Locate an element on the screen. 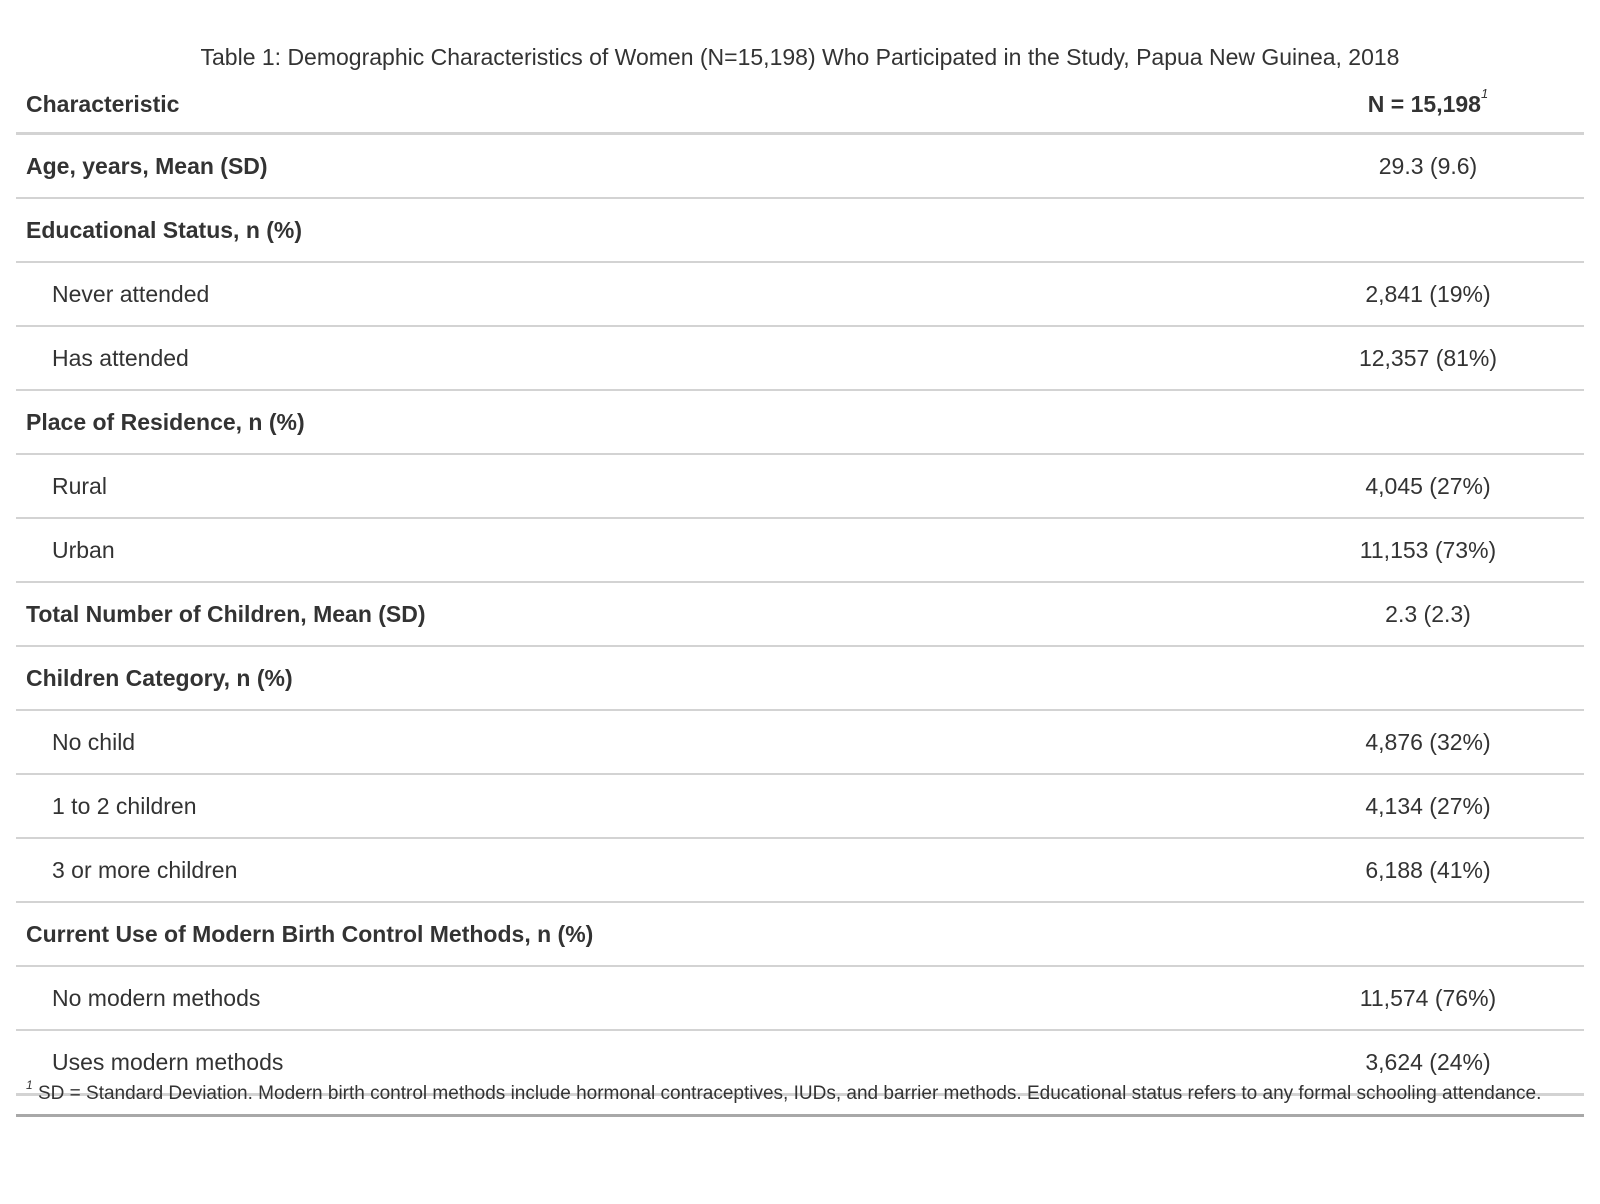  row-value: 11,574 (76%) is located at coordinates (1428, 998).